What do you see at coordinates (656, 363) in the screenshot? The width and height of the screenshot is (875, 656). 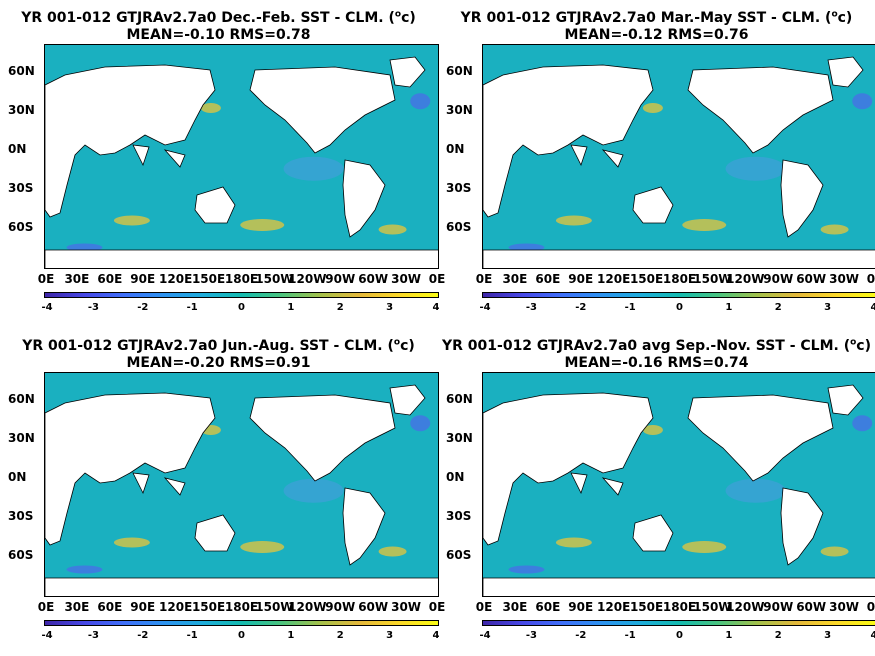 I see `panel-stats: MEAN=-0.16 RMS=0.74` at bounding box center [656, 363].